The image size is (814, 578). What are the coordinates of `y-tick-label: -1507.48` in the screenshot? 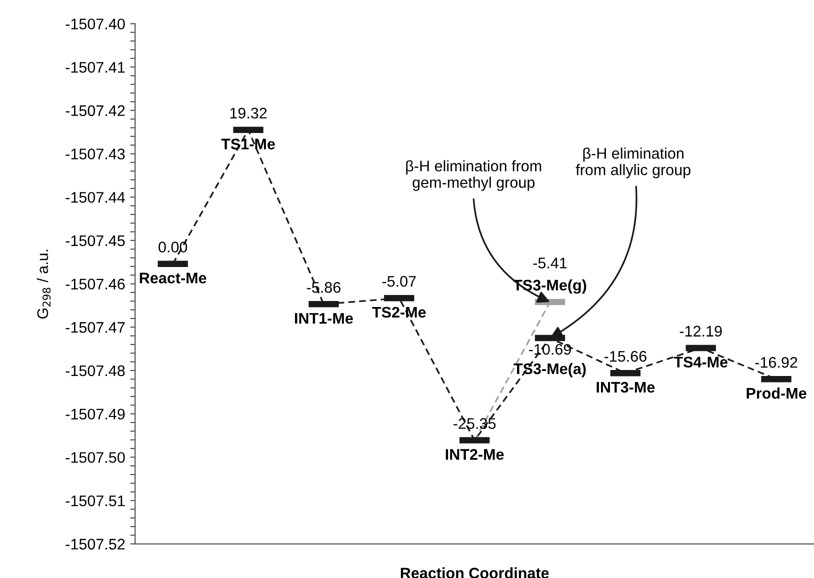 It's located at (95, 370).